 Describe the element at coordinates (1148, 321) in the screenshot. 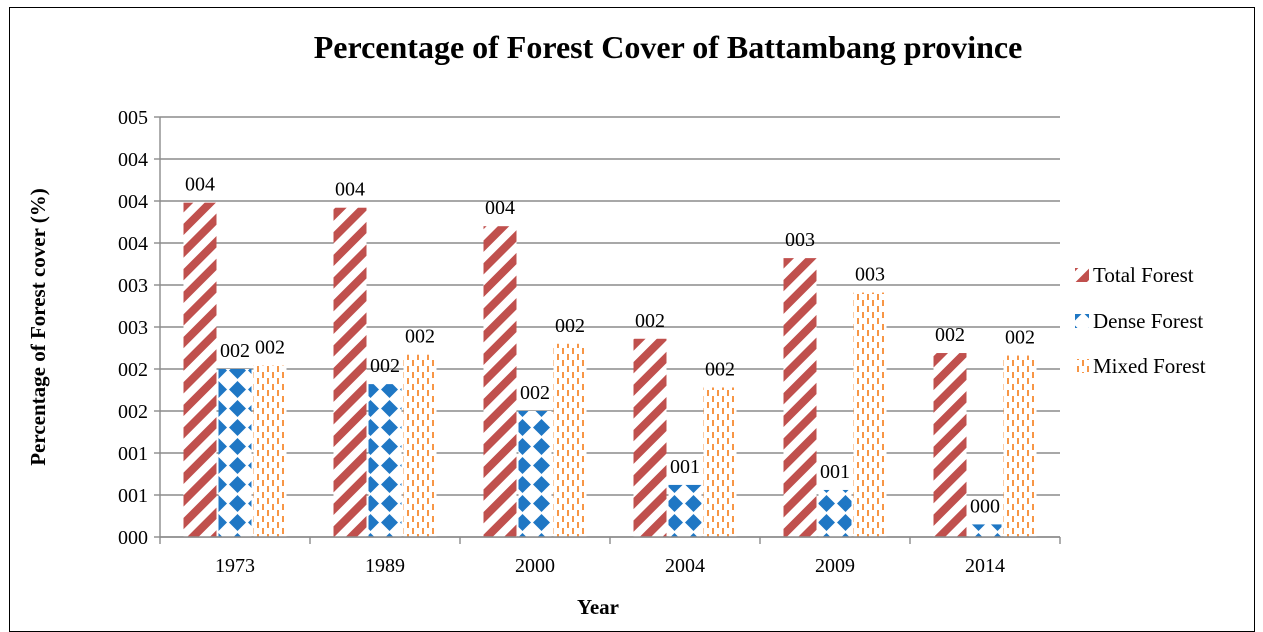

I see `legend-label: Dense Forest` at that location.